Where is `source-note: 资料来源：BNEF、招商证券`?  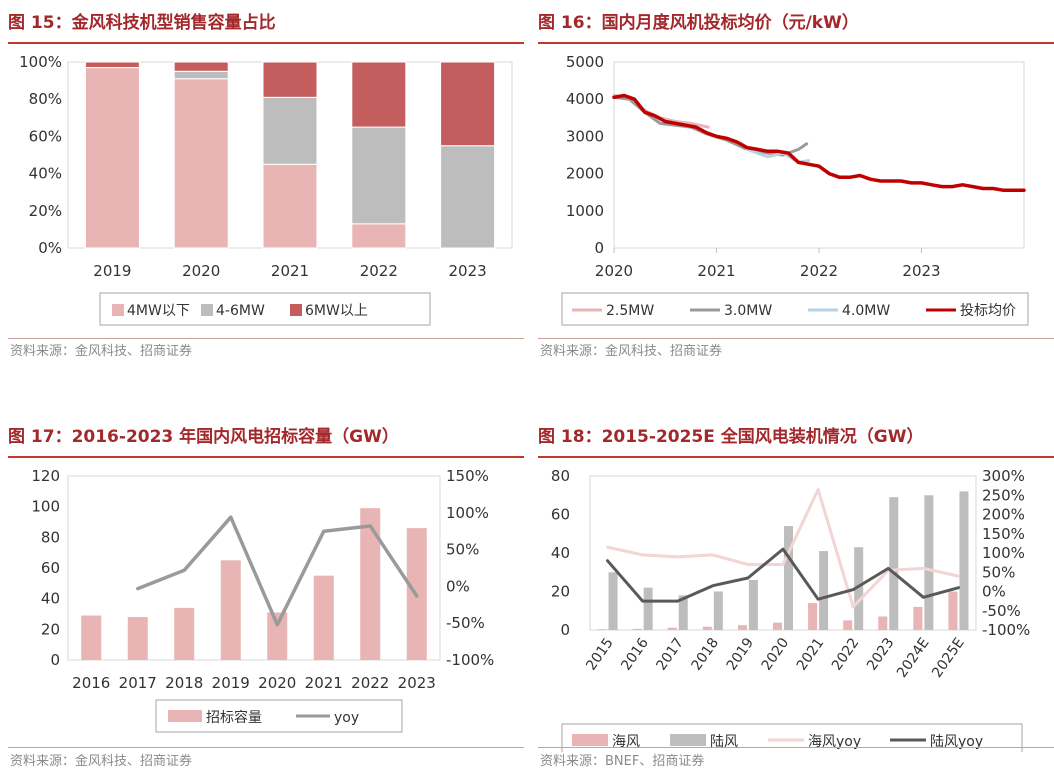
source-note: 资料来源：BNEF、招商证券 is located at coordinates (622, 761).